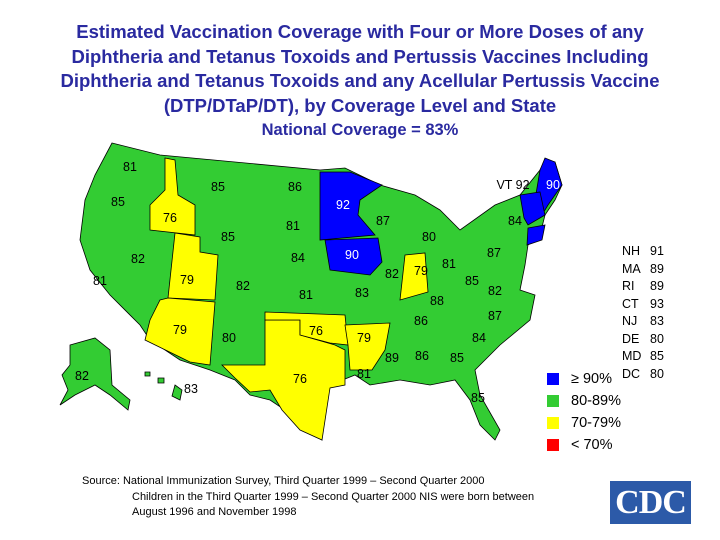 The height and width of the screenshot is (540, 720). I want to click on legend-label: 80-89%, so click(596, 401).